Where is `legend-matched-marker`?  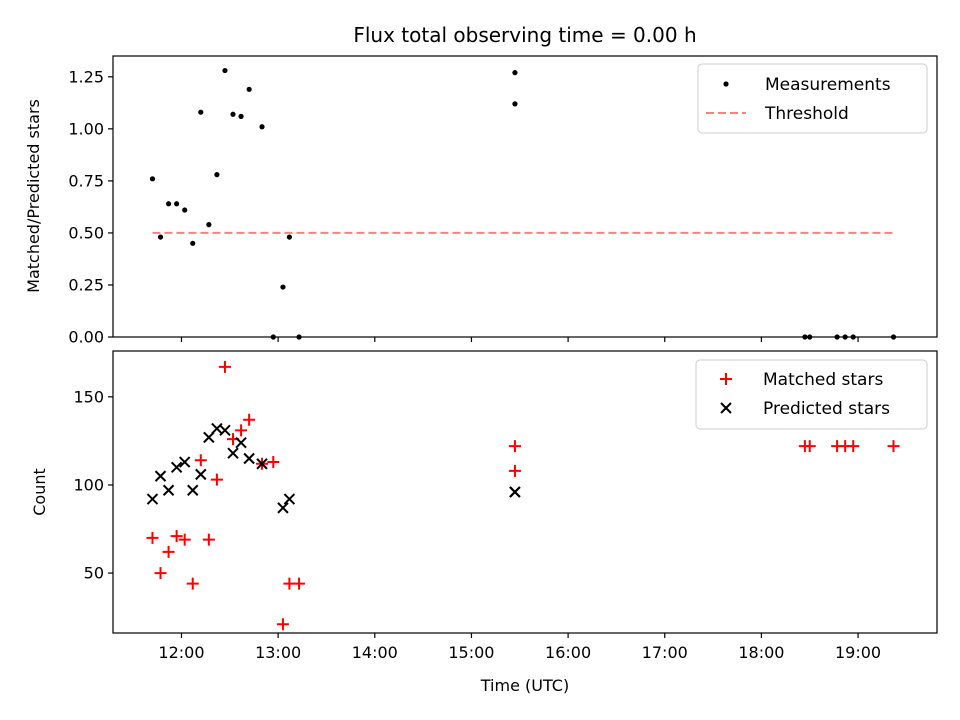
legend-matched-marker is located at coordinates (726, 379).